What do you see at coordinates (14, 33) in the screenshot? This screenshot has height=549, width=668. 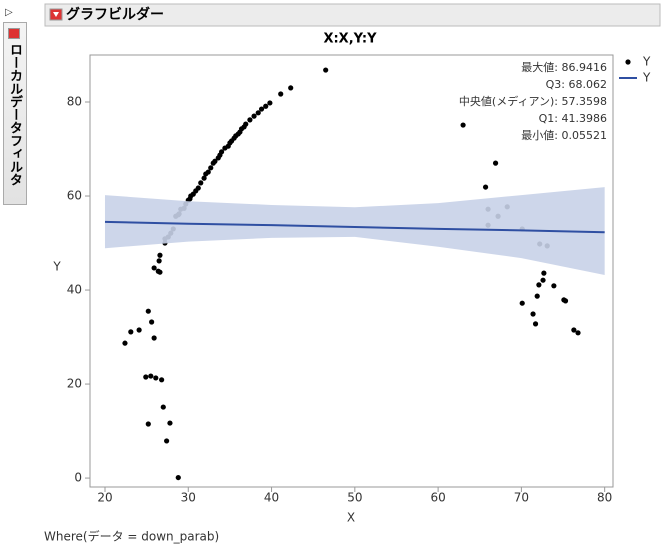 I see `side-menu-icon` at bounding box center [14, 33].